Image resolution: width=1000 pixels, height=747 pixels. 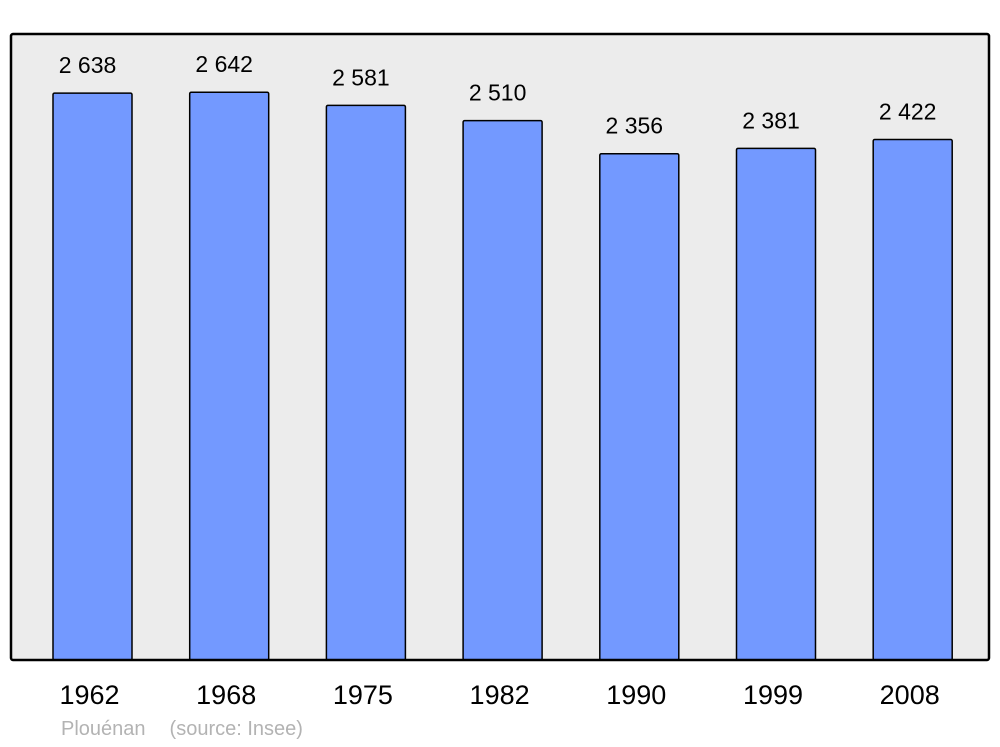 What do you see at coordinates (636, 695) in the screenshot?
I see `x-tick-label: 1990` at bounding box center [636, 695].